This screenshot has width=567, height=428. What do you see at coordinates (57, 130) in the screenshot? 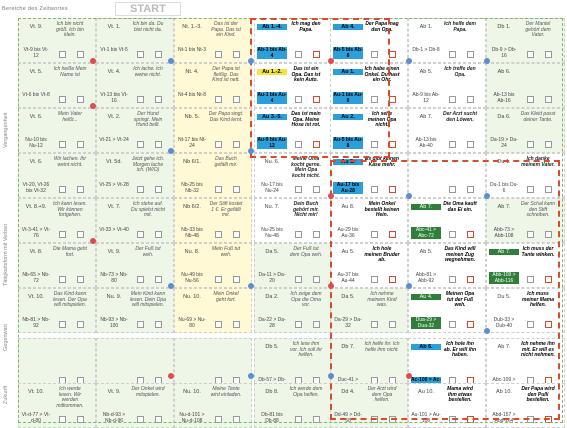
I see `exercise-cell: Vt. 6. Mein Vater heißt... Nu-10 bis Nu-12` at bounding box center [57, 130].